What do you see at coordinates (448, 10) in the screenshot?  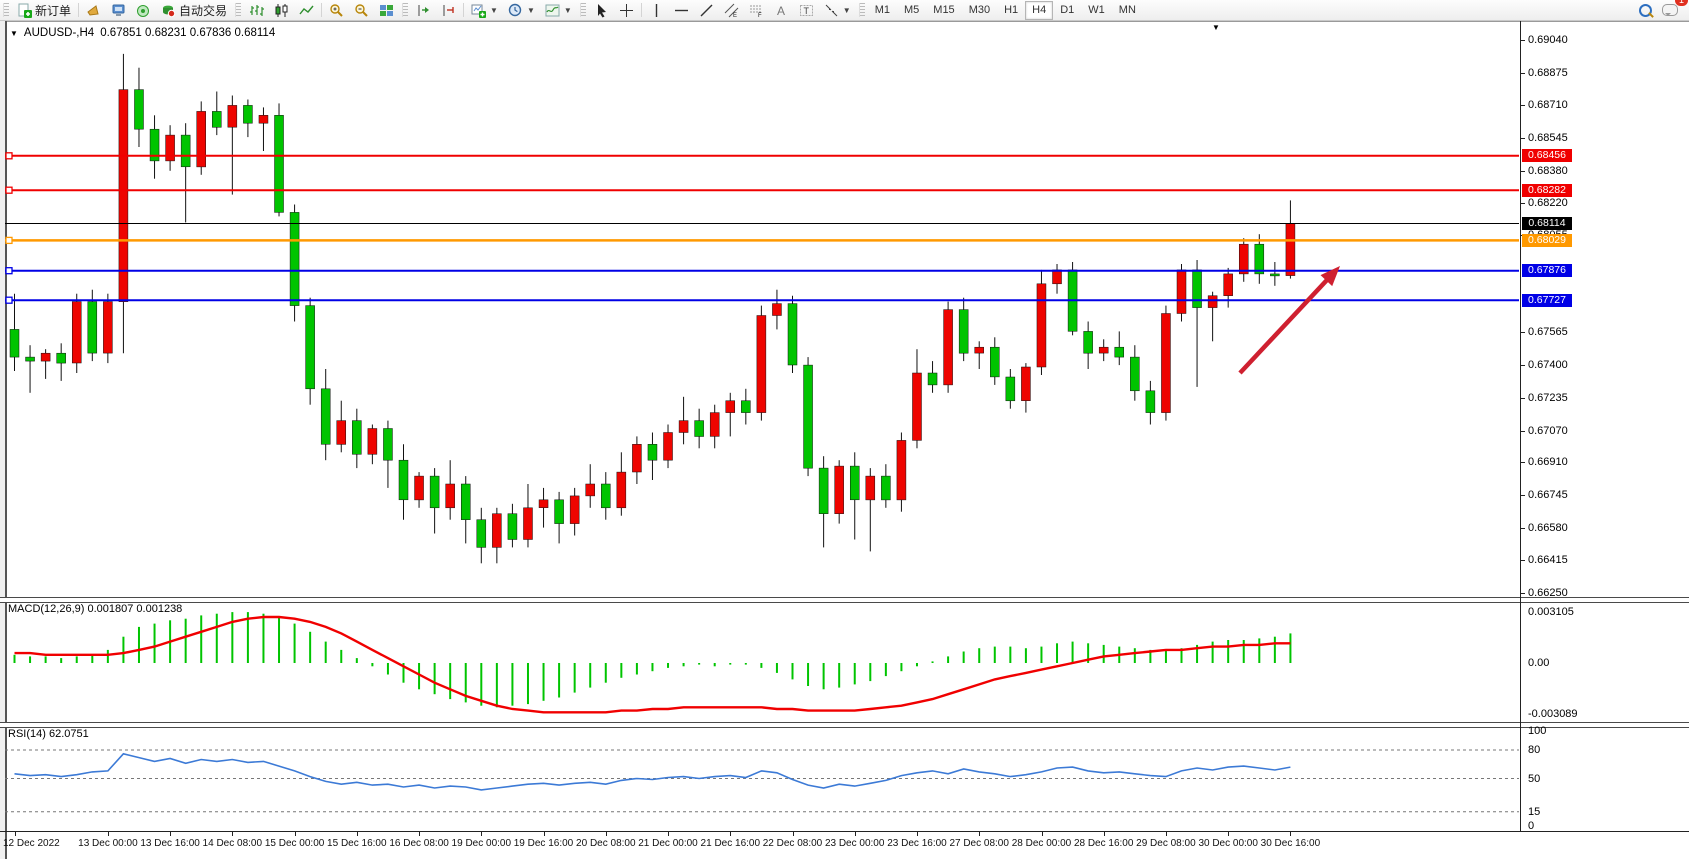 I see `auto-scroll-button` at bounding box center [448, 10].